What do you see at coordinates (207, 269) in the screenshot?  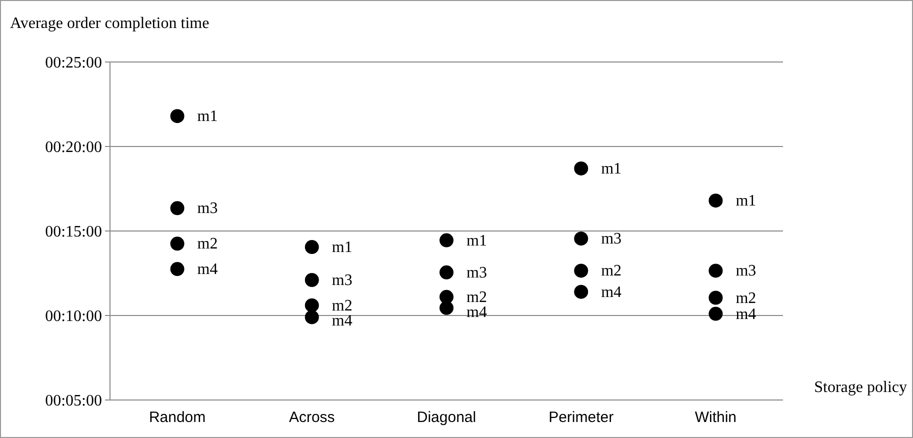 I see `series-label: m4` at bounding box center [207, 269].